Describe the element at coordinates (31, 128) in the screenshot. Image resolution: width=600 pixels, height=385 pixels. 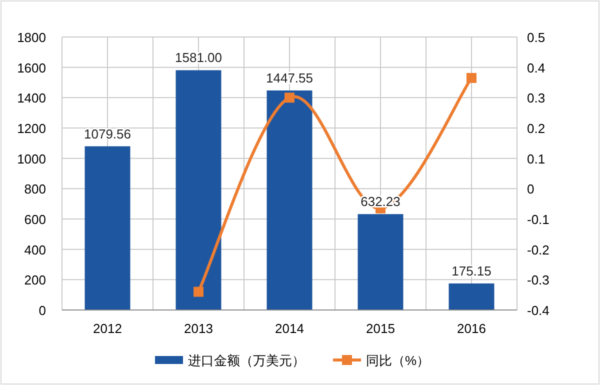
I see `y-tick-label: 1200` at that location.